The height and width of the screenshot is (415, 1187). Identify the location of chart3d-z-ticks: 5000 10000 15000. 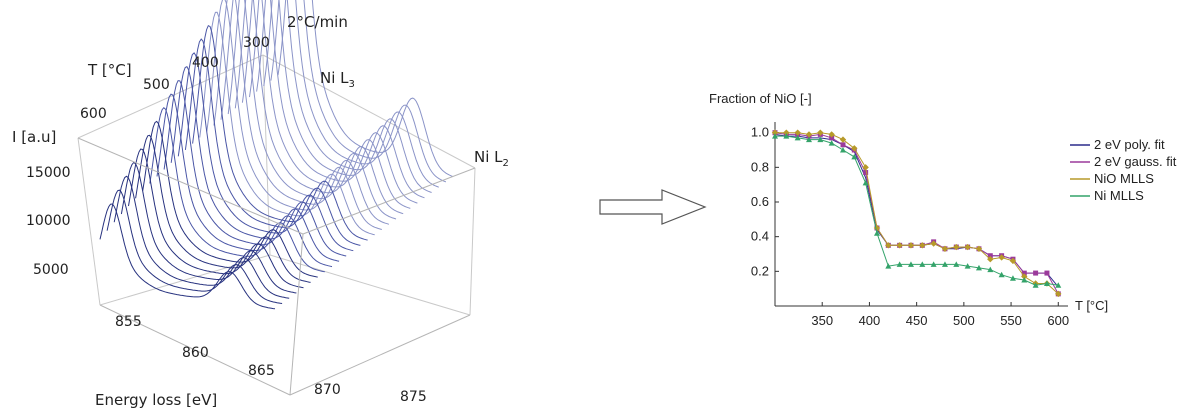
(48, 221).